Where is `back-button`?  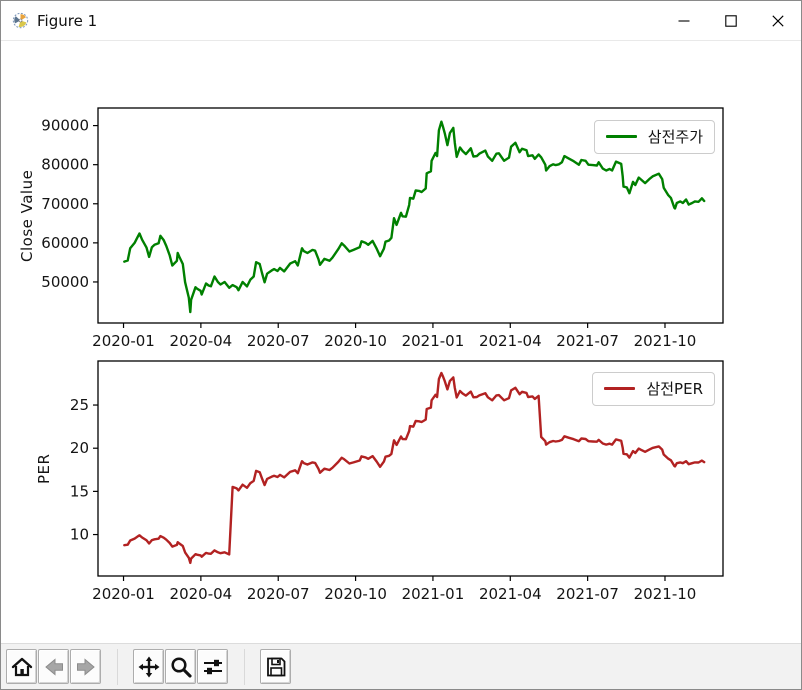
back-button is located at coordinates (53, 666).